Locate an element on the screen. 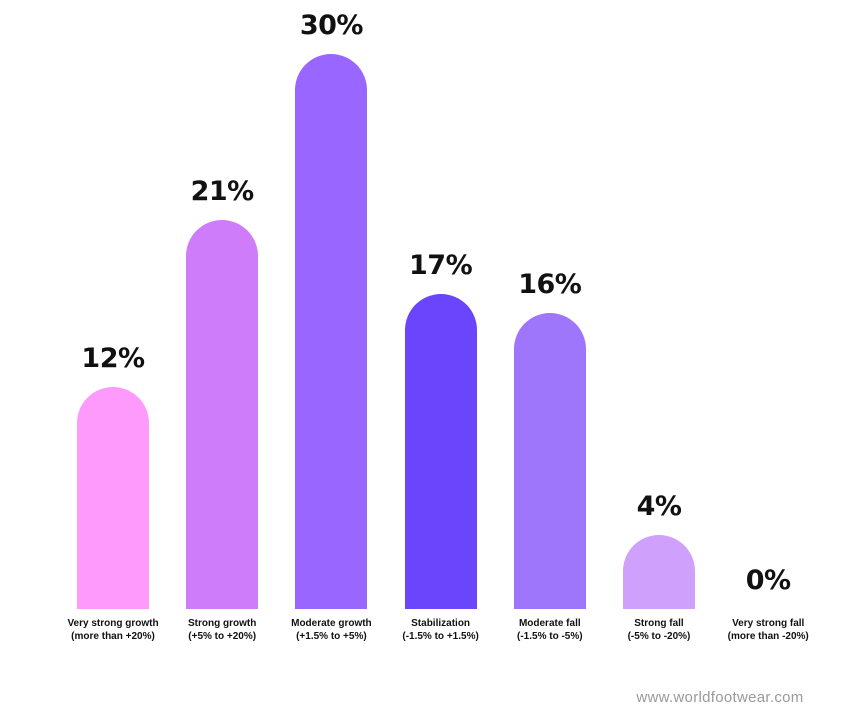 This screenshot has width=860, height=718. category-label-line: Moderate growth is located at coordinates (331, 623).